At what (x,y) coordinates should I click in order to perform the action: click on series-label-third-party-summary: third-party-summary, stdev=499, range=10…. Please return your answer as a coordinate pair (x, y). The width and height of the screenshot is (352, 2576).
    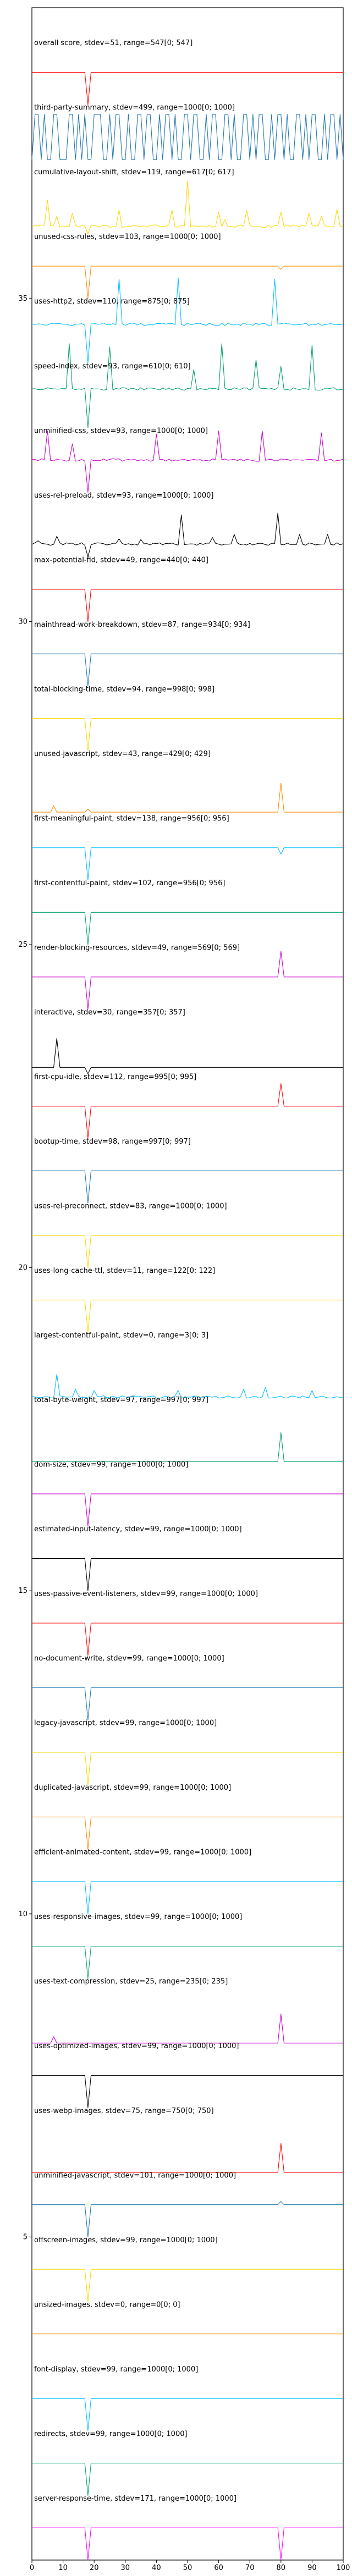
    Looking at the image, I should click on (134, 108).